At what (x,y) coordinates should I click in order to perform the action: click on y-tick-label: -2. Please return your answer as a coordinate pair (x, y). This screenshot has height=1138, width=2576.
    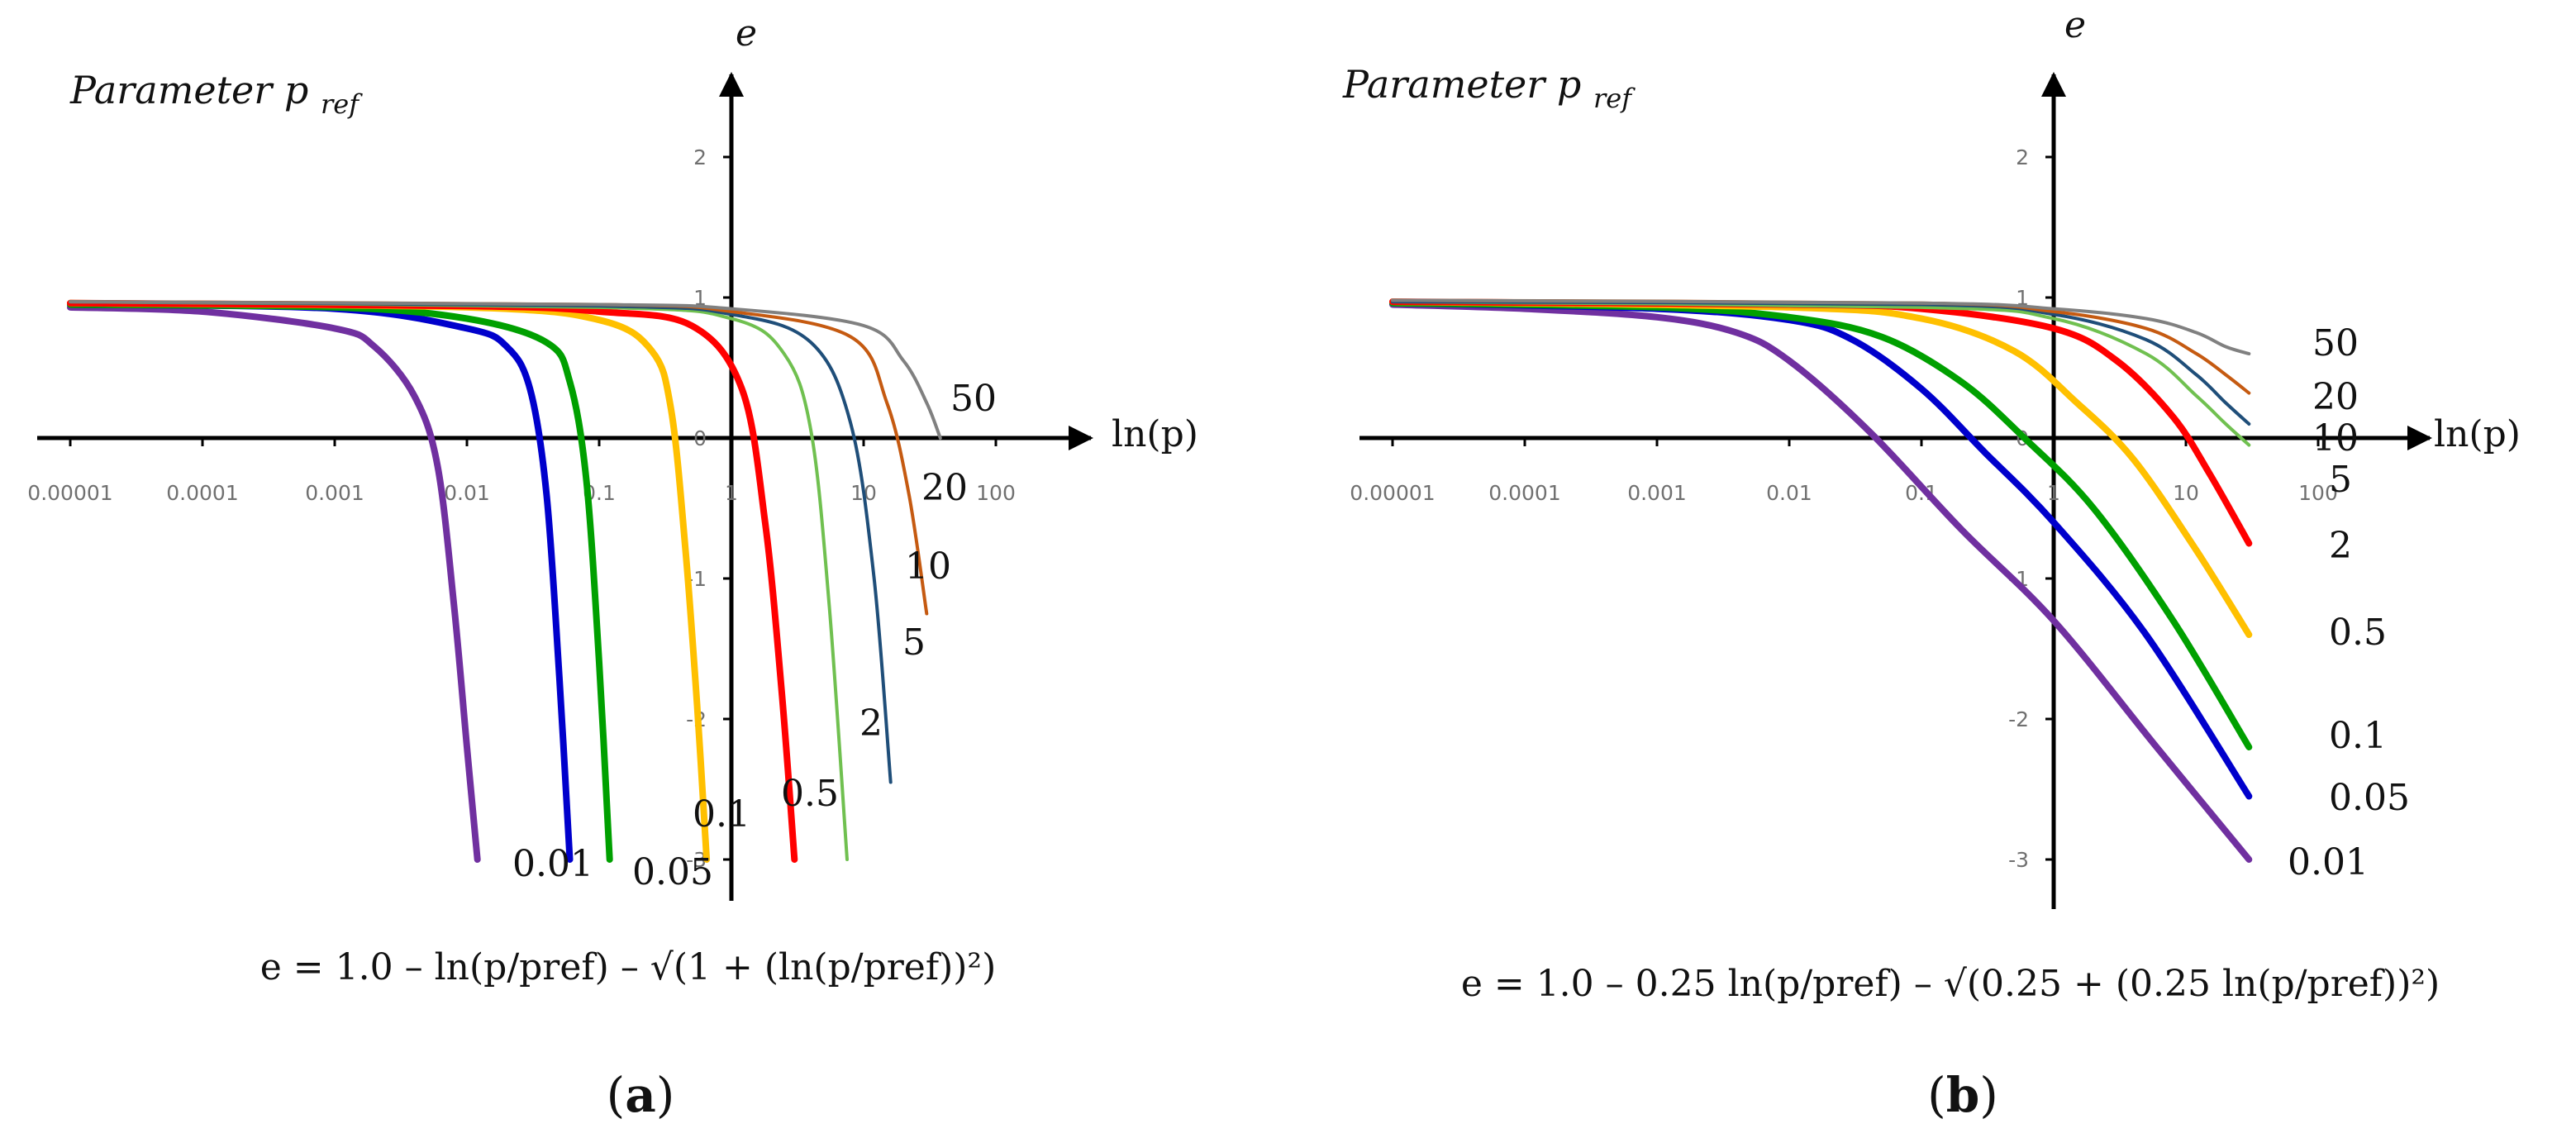
    Looking at the image, I should click on (2019, 719).